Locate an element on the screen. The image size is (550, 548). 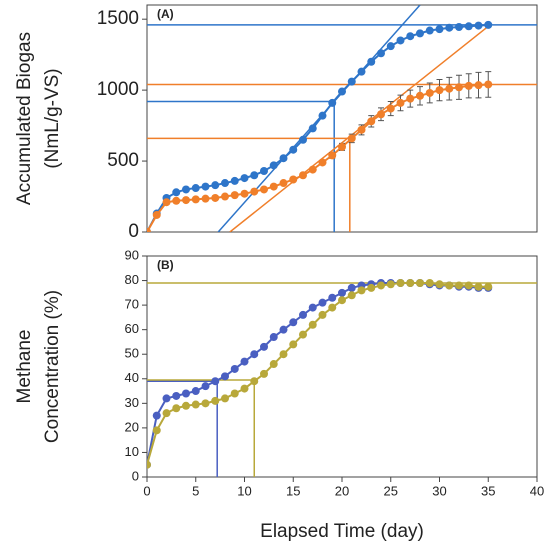
x-tick-label: 30 is located at coordinates (439, 490).